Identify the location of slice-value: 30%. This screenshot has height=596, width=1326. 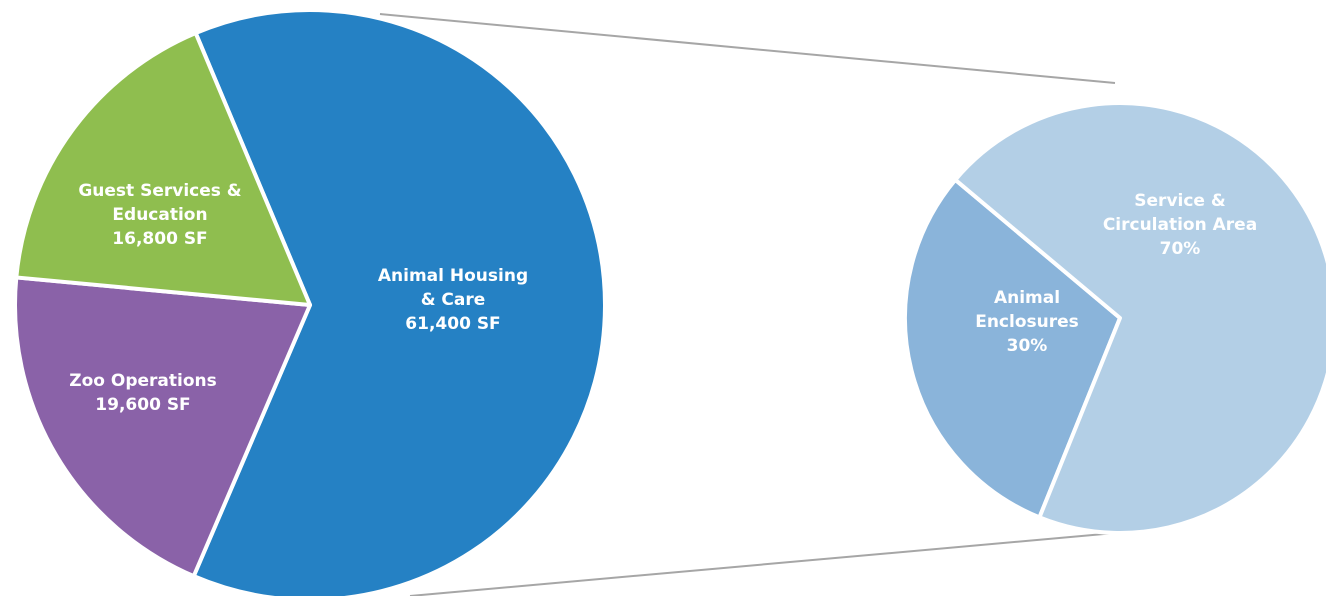
(1027, 346).